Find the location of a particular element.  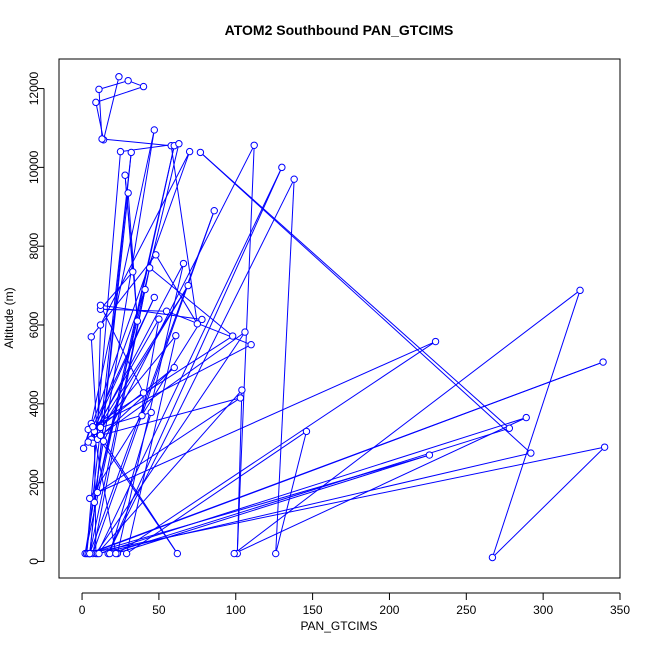

x-tick-label: 350 is located at coordinates (620, 610).